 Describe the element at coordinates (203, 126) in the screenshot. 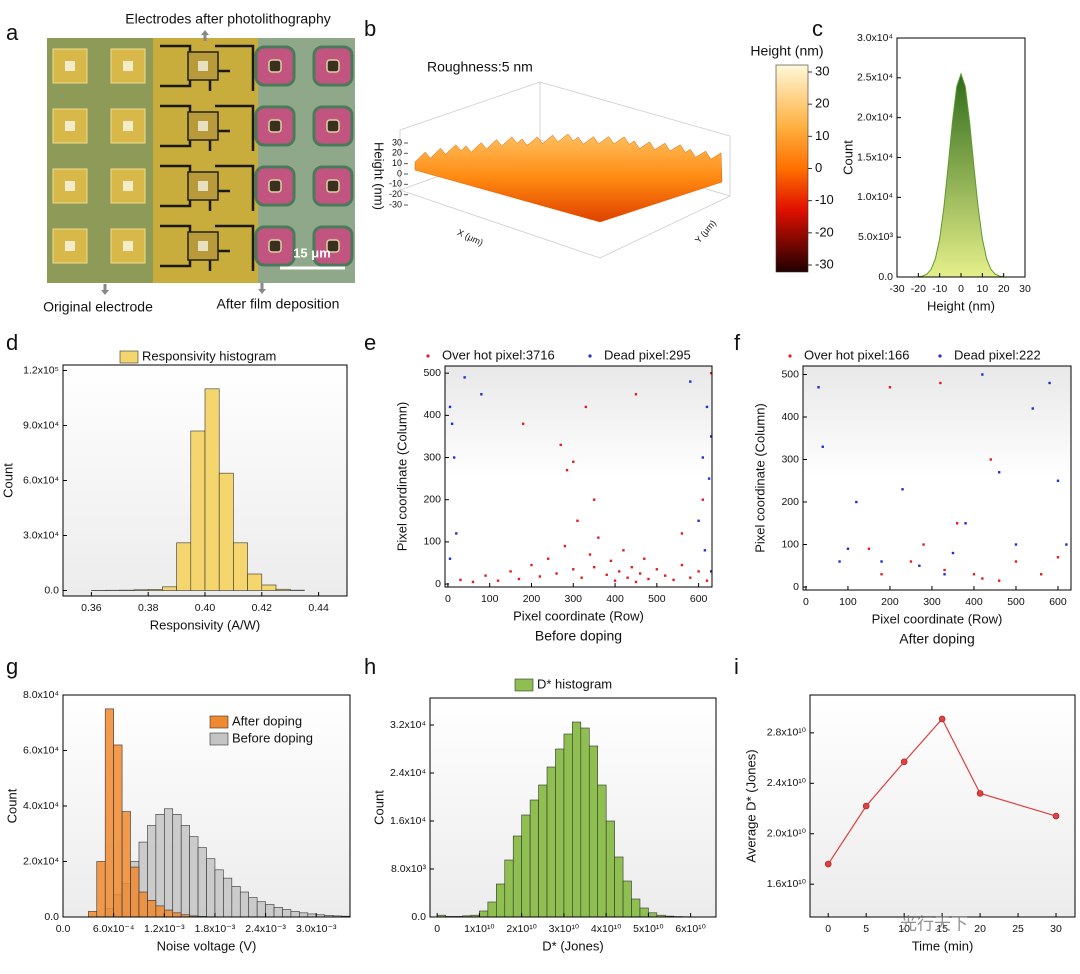

I see `electrode-pad` at that location.